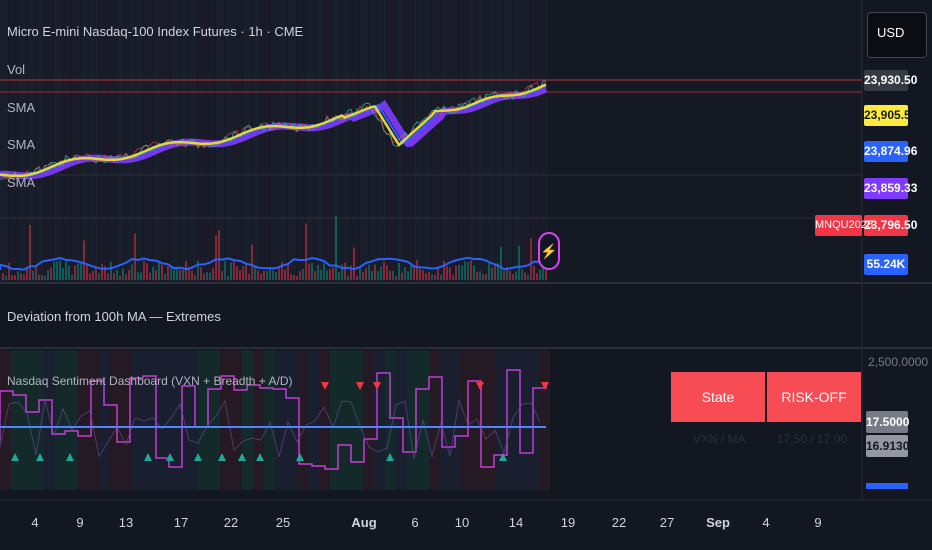 The height and width of the screenshot is (550, 932). Describe the element at coordinates (718, 397) in the screenshot. I see `state-label-cell: State` at that location.